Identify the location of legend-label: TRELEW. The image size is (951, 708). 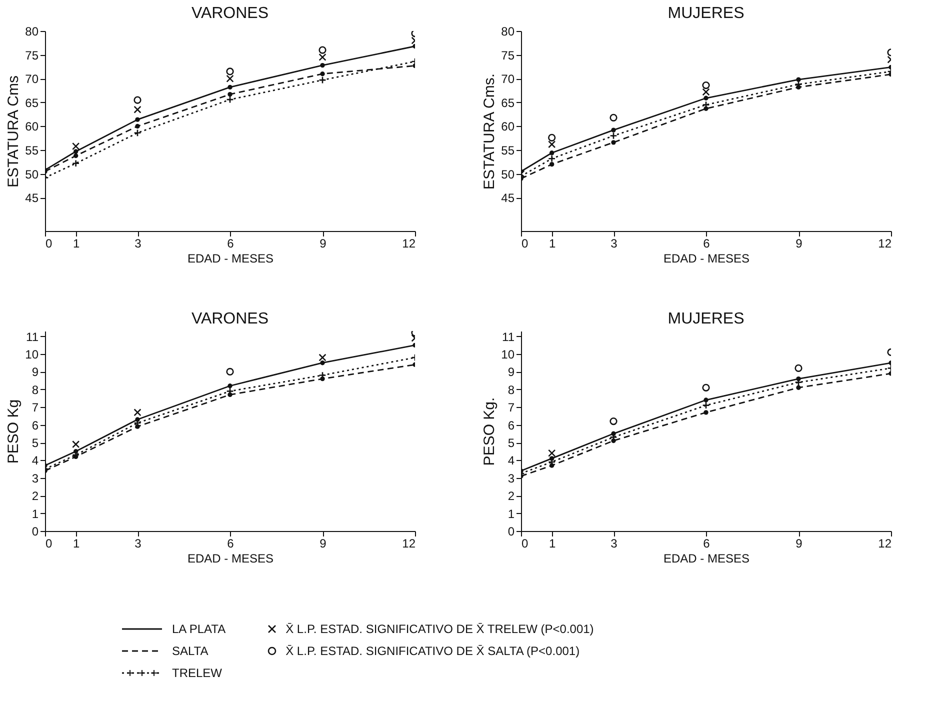
(197, 673).